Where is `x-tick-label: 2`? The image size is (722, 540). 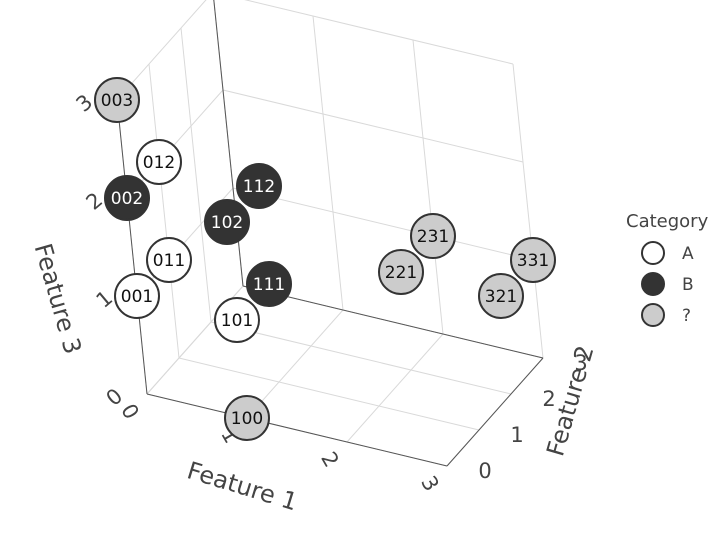
x-tick-label: 2 is located at coordinates (329, 460).